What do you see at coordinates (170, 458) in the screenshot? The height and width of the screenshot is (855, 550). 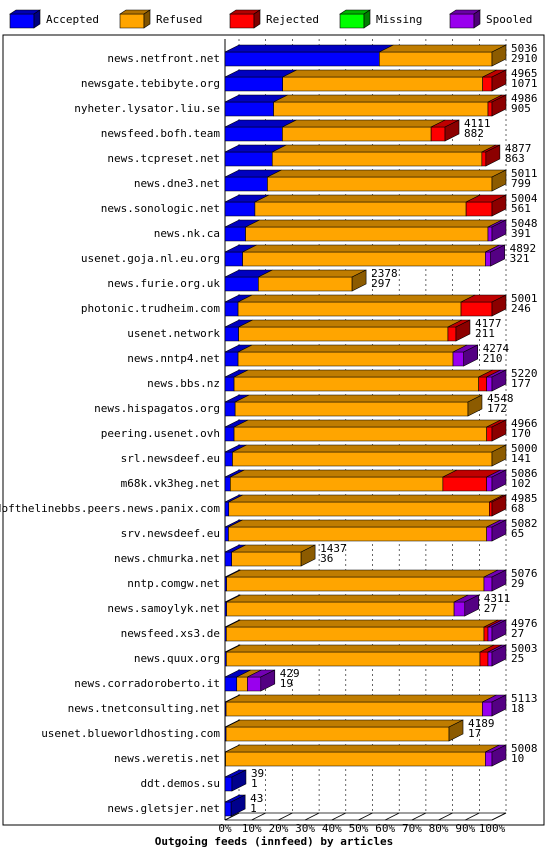 I see `y-tick-label: srl.newsdeef.eu` at bounding box center [170, 458].